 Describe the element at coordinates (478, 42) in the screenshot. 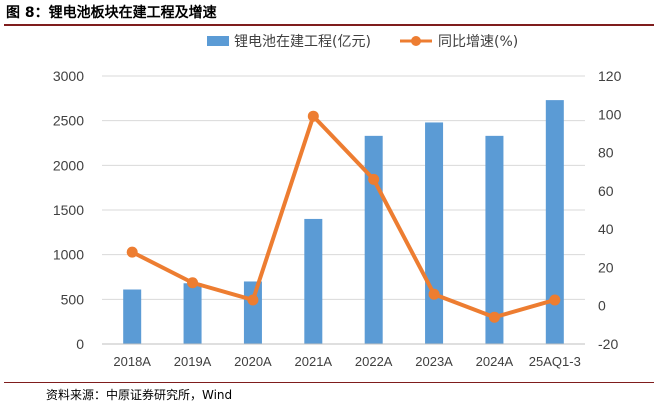

I see `legend-line-label: 同比增速(%)` at that location.